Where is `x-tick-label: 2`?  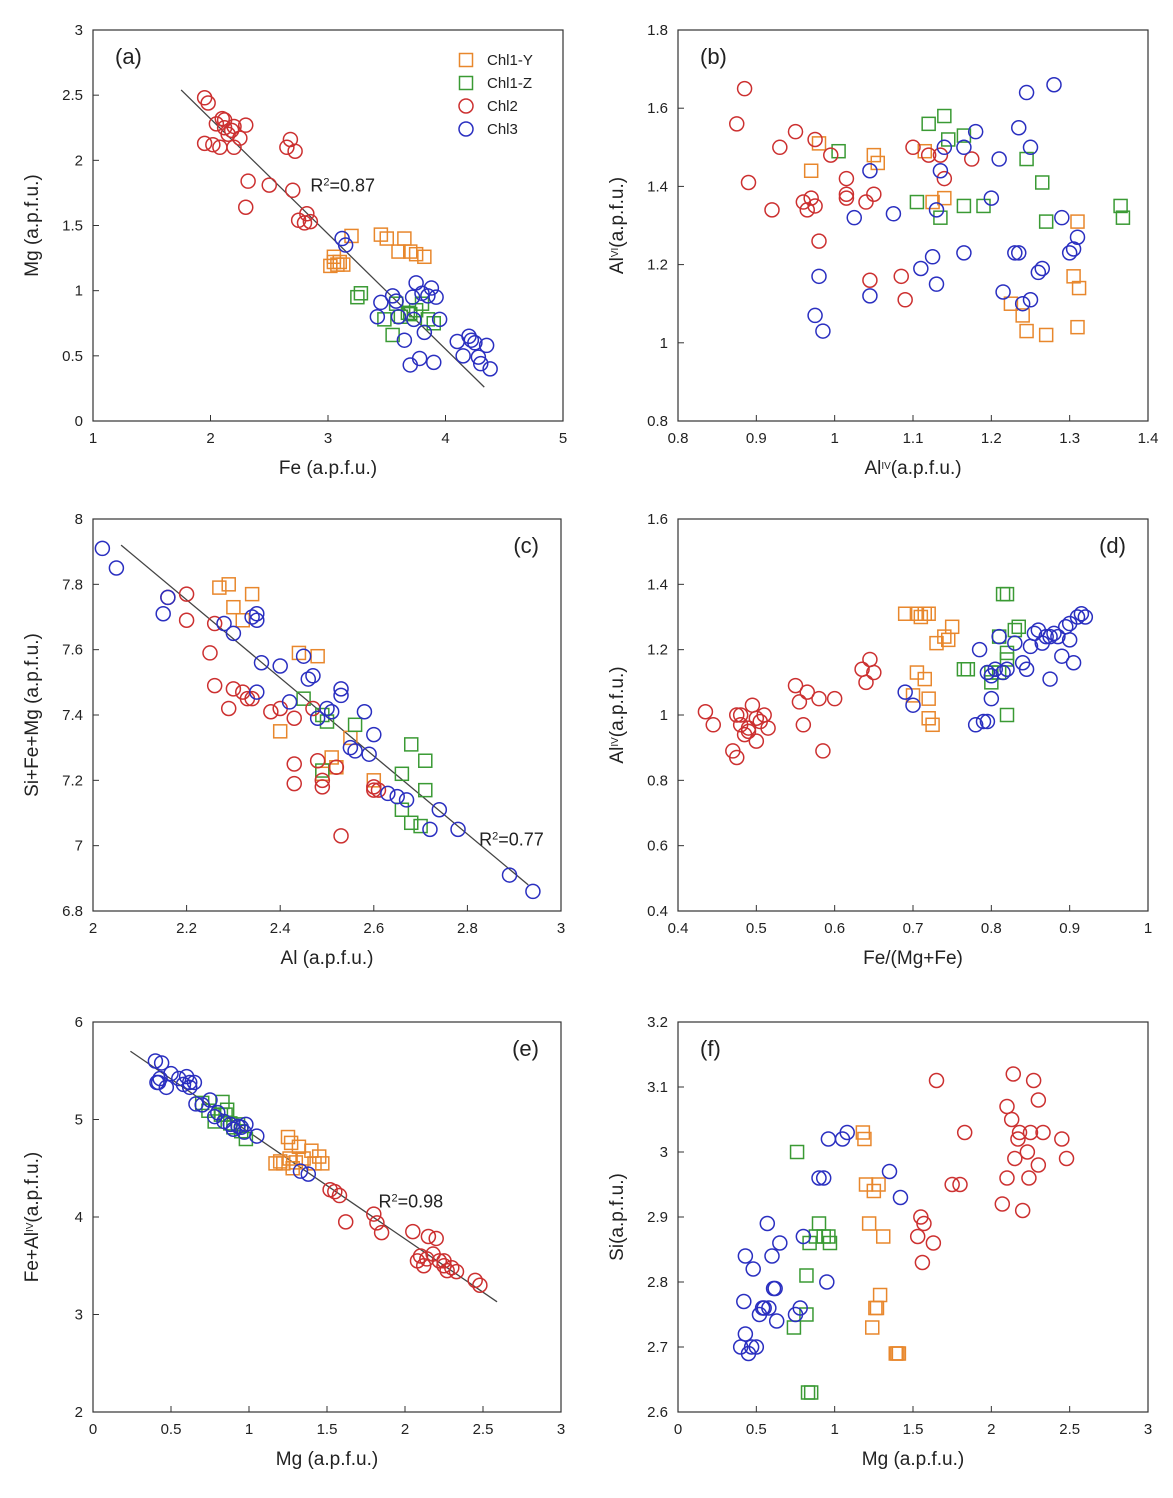 x-tick-label: 2 is located at coordinates (93, 928).